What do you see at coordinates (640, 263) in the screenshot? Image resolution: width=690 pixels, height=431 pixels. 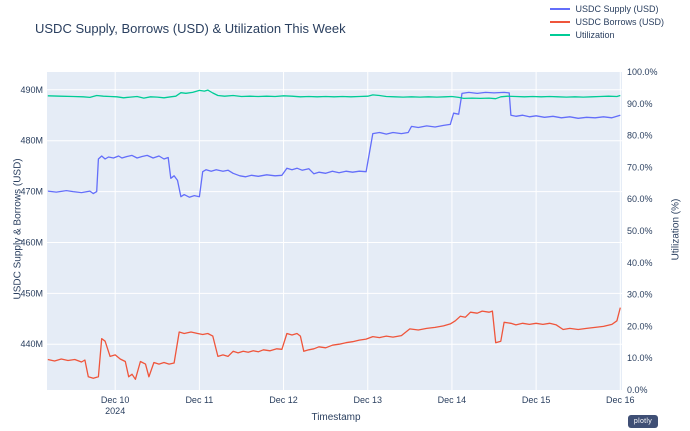 I see `y-tick-label-right: 40.0%` at bounding box center [640, 263].